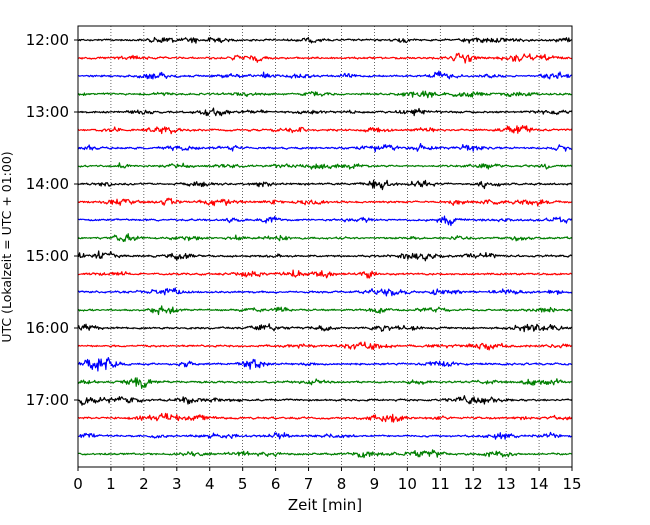 This screenshot has width=650, height=525. Describe the element at coordinates (539, 484) in the screenshot. I see `x-tick-label: 14` at that location.